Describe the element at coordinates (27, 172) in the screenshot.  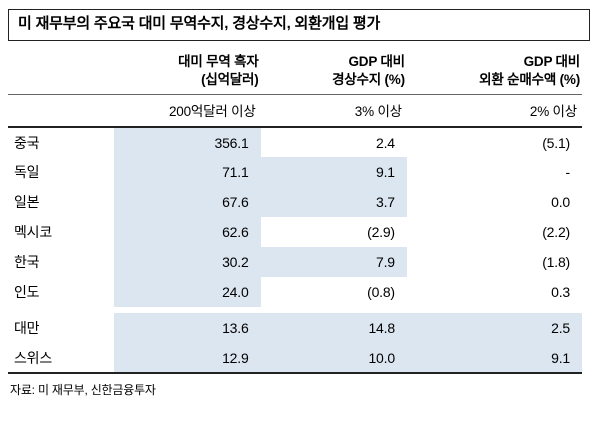
I see `country-cell: 독일` at that location.